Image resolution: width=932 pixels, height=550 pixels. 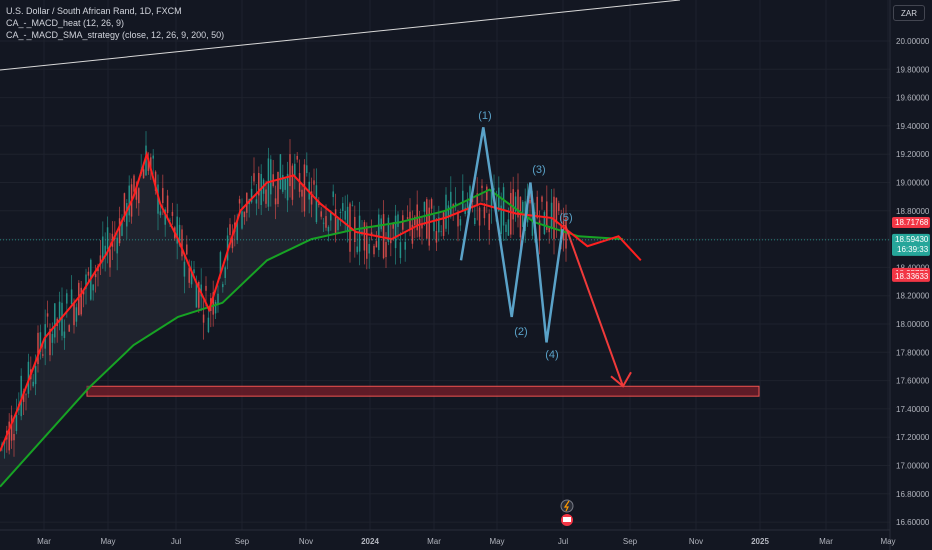 I want to click on time-tick-label: Sep, so click(x=630, y=541).